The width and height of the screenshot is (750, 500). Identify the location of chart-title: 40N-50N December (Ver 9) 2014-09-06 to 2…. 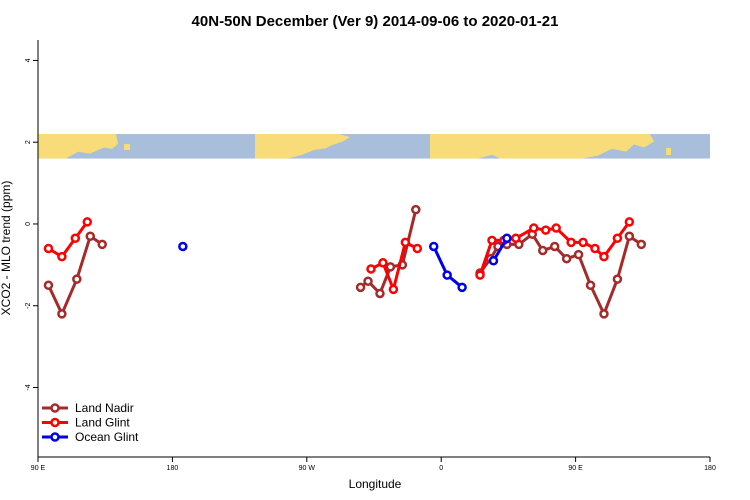
(375, 21).